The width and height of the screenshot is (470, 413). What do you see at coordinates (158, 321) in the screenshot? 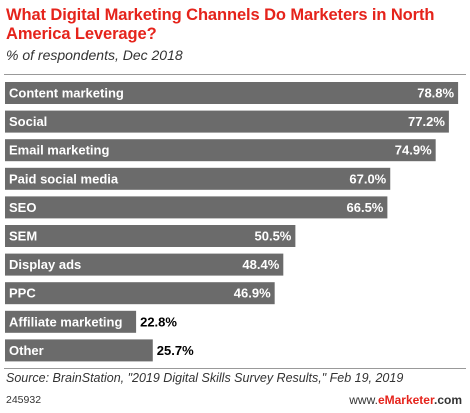
I see `value-label-affiliate-marketing: 22.8%` at bounding box center [158, 321].